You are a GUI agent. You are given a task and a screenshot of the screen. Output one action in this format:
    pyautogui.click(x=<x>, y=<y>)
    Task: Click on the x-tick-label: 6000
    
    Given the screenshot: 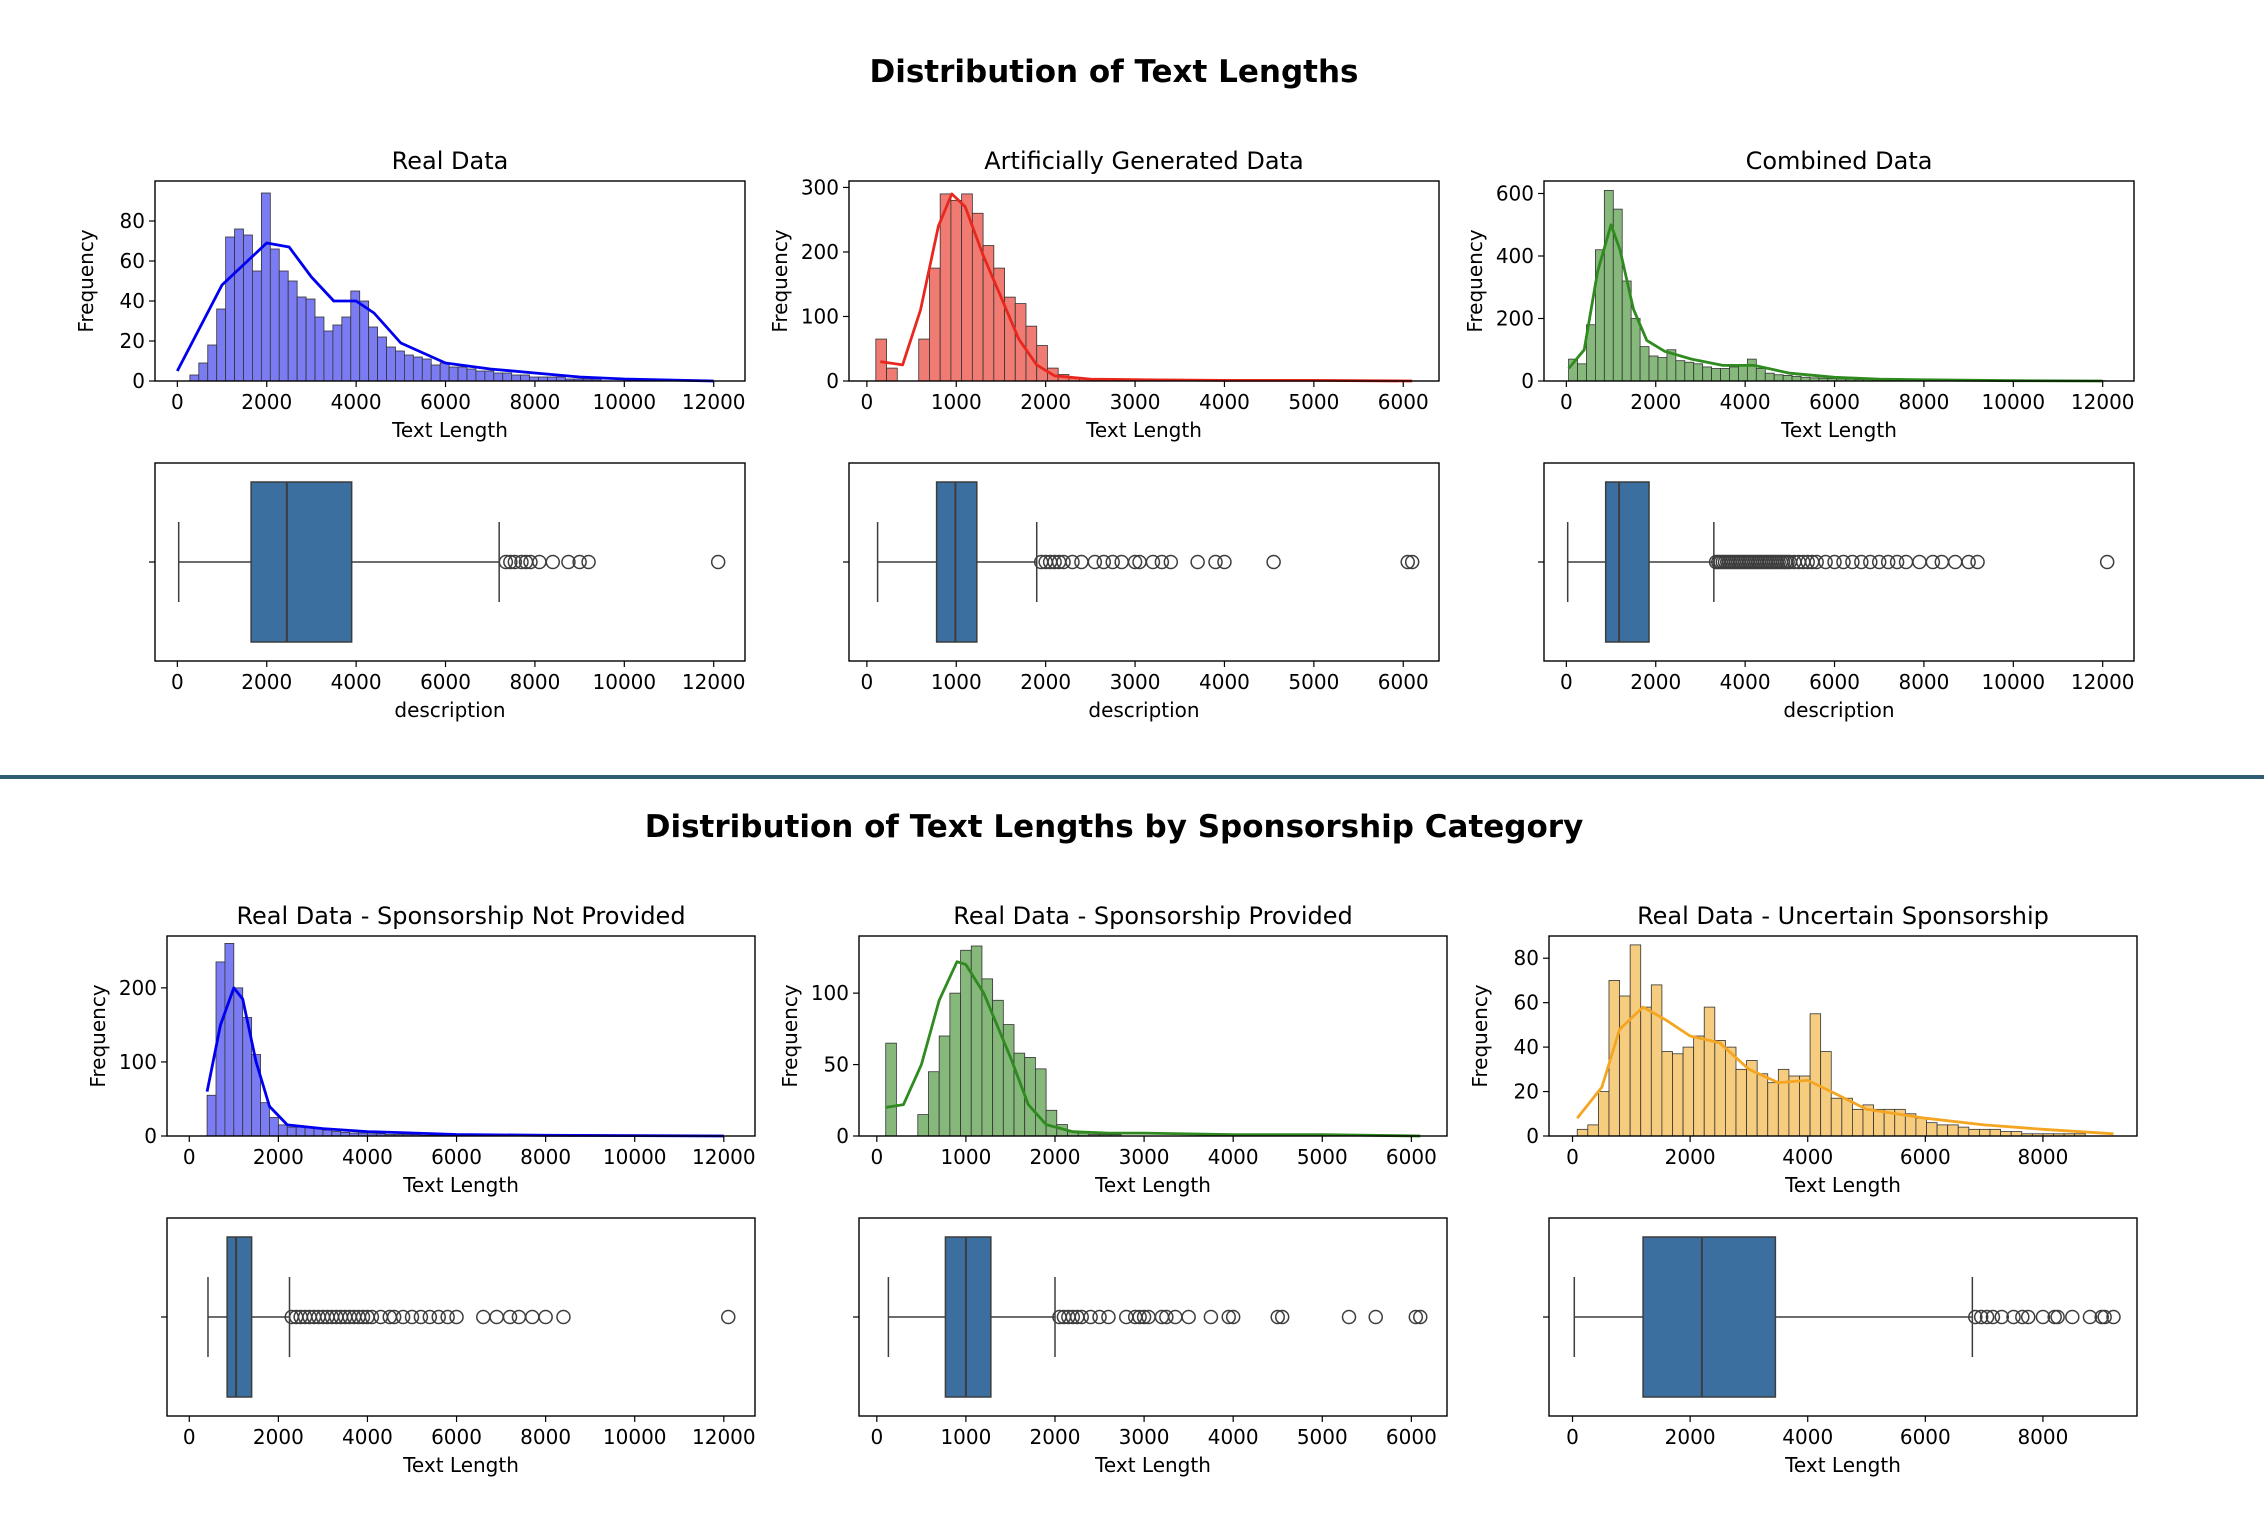 What is the action you would take?
    pyautogui.click(x=1403, y=402)
    